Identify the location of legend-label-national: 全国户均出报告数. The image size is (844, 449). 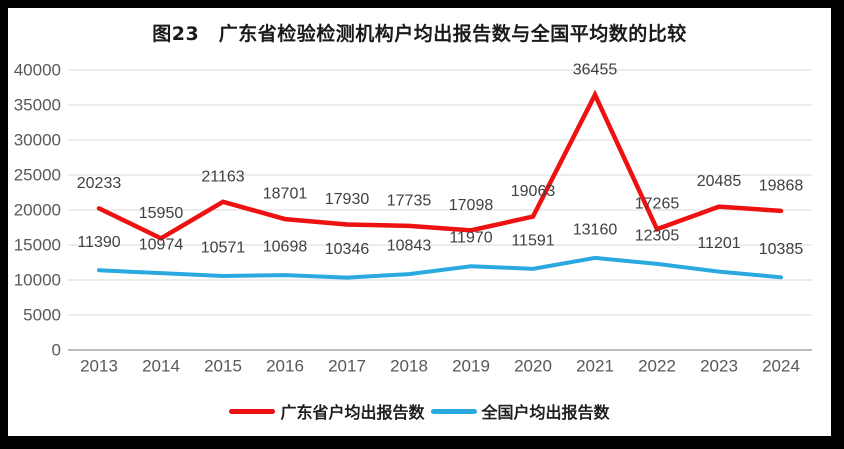
(545, 412).